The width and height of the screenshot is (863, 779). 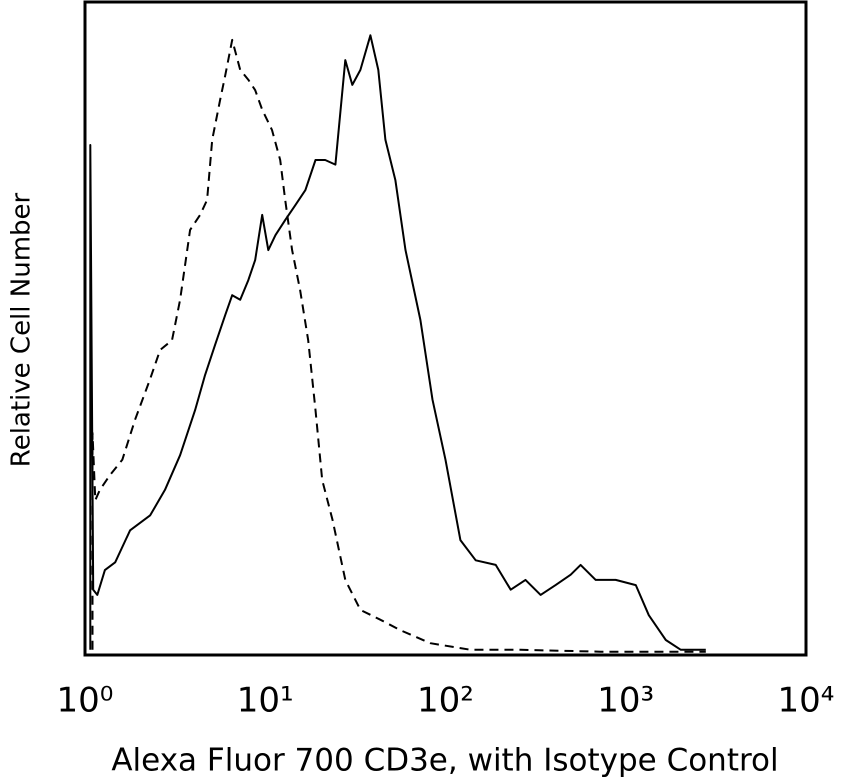 What do you see at coordinates (625, 701) in the screenshot?
I see `x-tick-label: 10³` at bounding box center [625, 701].